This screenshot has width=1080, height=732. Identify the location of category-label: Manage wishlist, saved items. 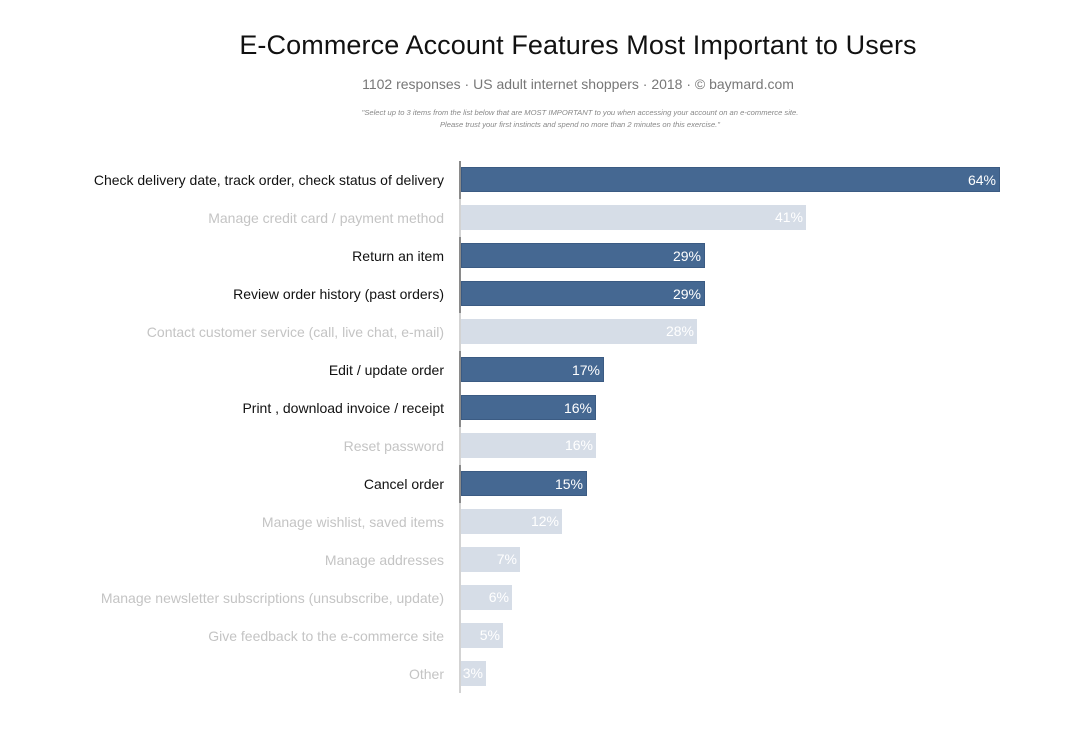
(352, 522).